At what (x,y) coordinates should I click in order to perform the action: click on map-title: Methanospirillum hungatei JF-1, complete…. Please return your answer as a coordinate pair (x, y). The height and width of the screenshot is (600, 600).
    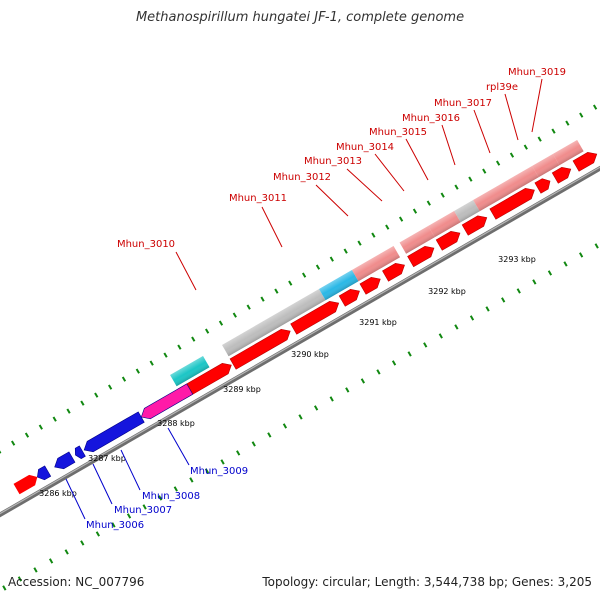
    Looking at the image, I should click on (300, 17).